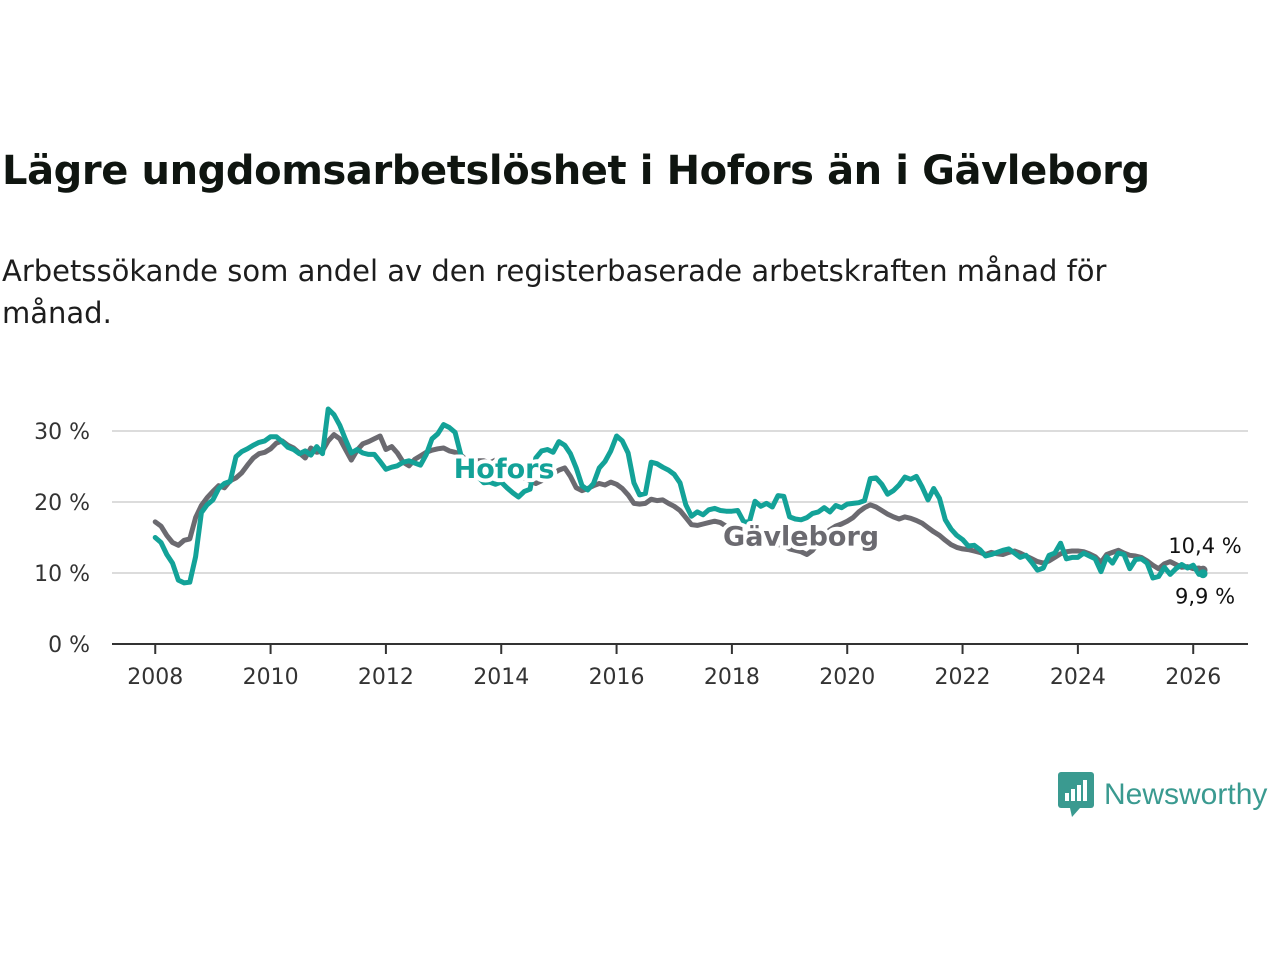  Describe the element at coordinates (1193, 677) in the screenshot. I see `x-tick-label: 2026` at that location.